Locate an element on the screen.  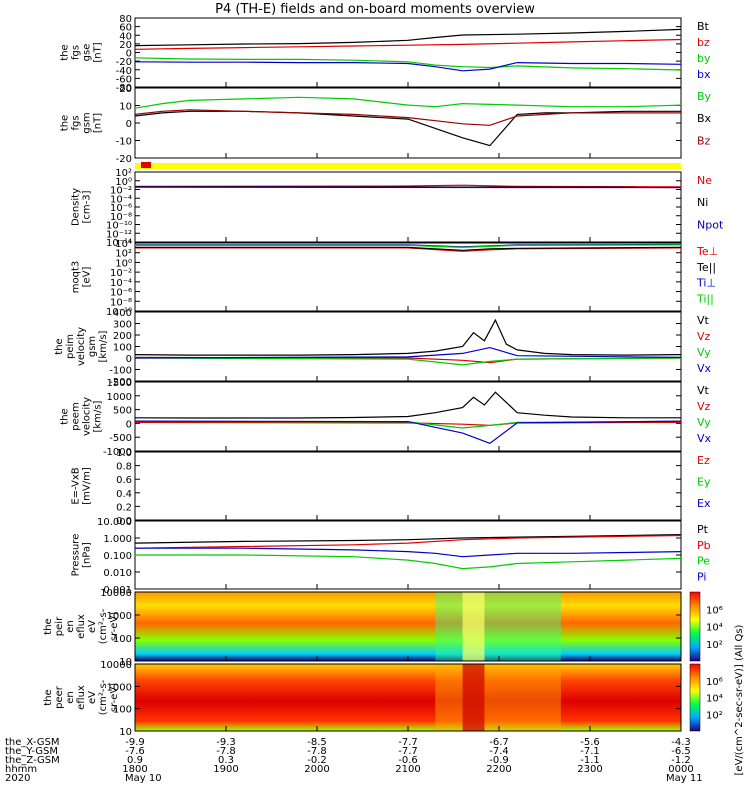
y-tick-label: -500 is located at coordinates (120, 438).